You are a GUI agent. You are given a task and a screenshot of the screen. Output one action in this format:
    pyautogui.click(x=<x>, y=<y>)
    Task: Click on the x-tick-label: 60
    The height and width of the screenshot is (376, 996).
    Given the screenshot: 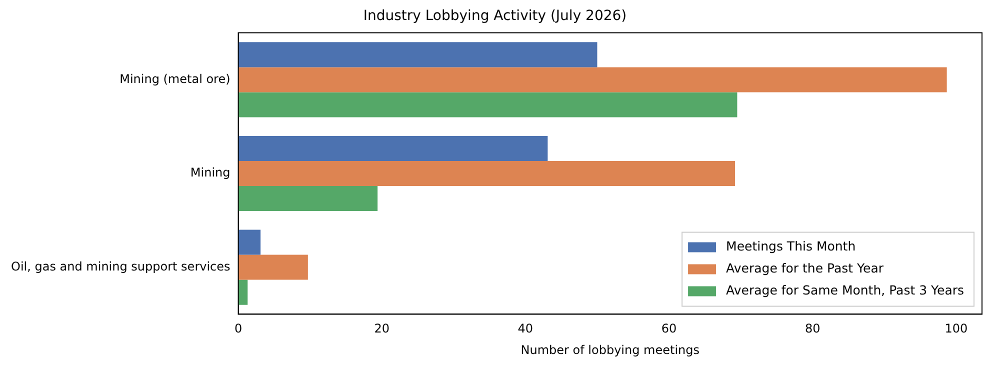 What is the action you would take?
    pyautogui.click(x=669, y=329)
    